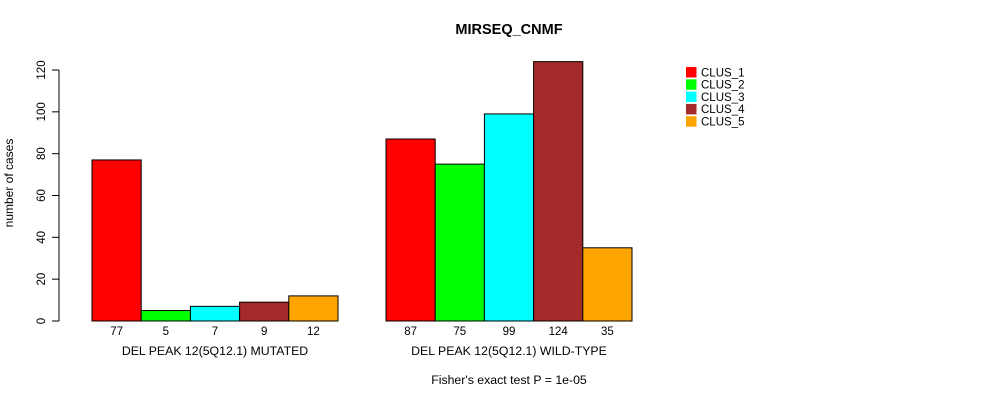 Image resolution: width=990 pixels, height=400 pixels. I want to click on y-axis-tick-label: 20, so click(42, 279).